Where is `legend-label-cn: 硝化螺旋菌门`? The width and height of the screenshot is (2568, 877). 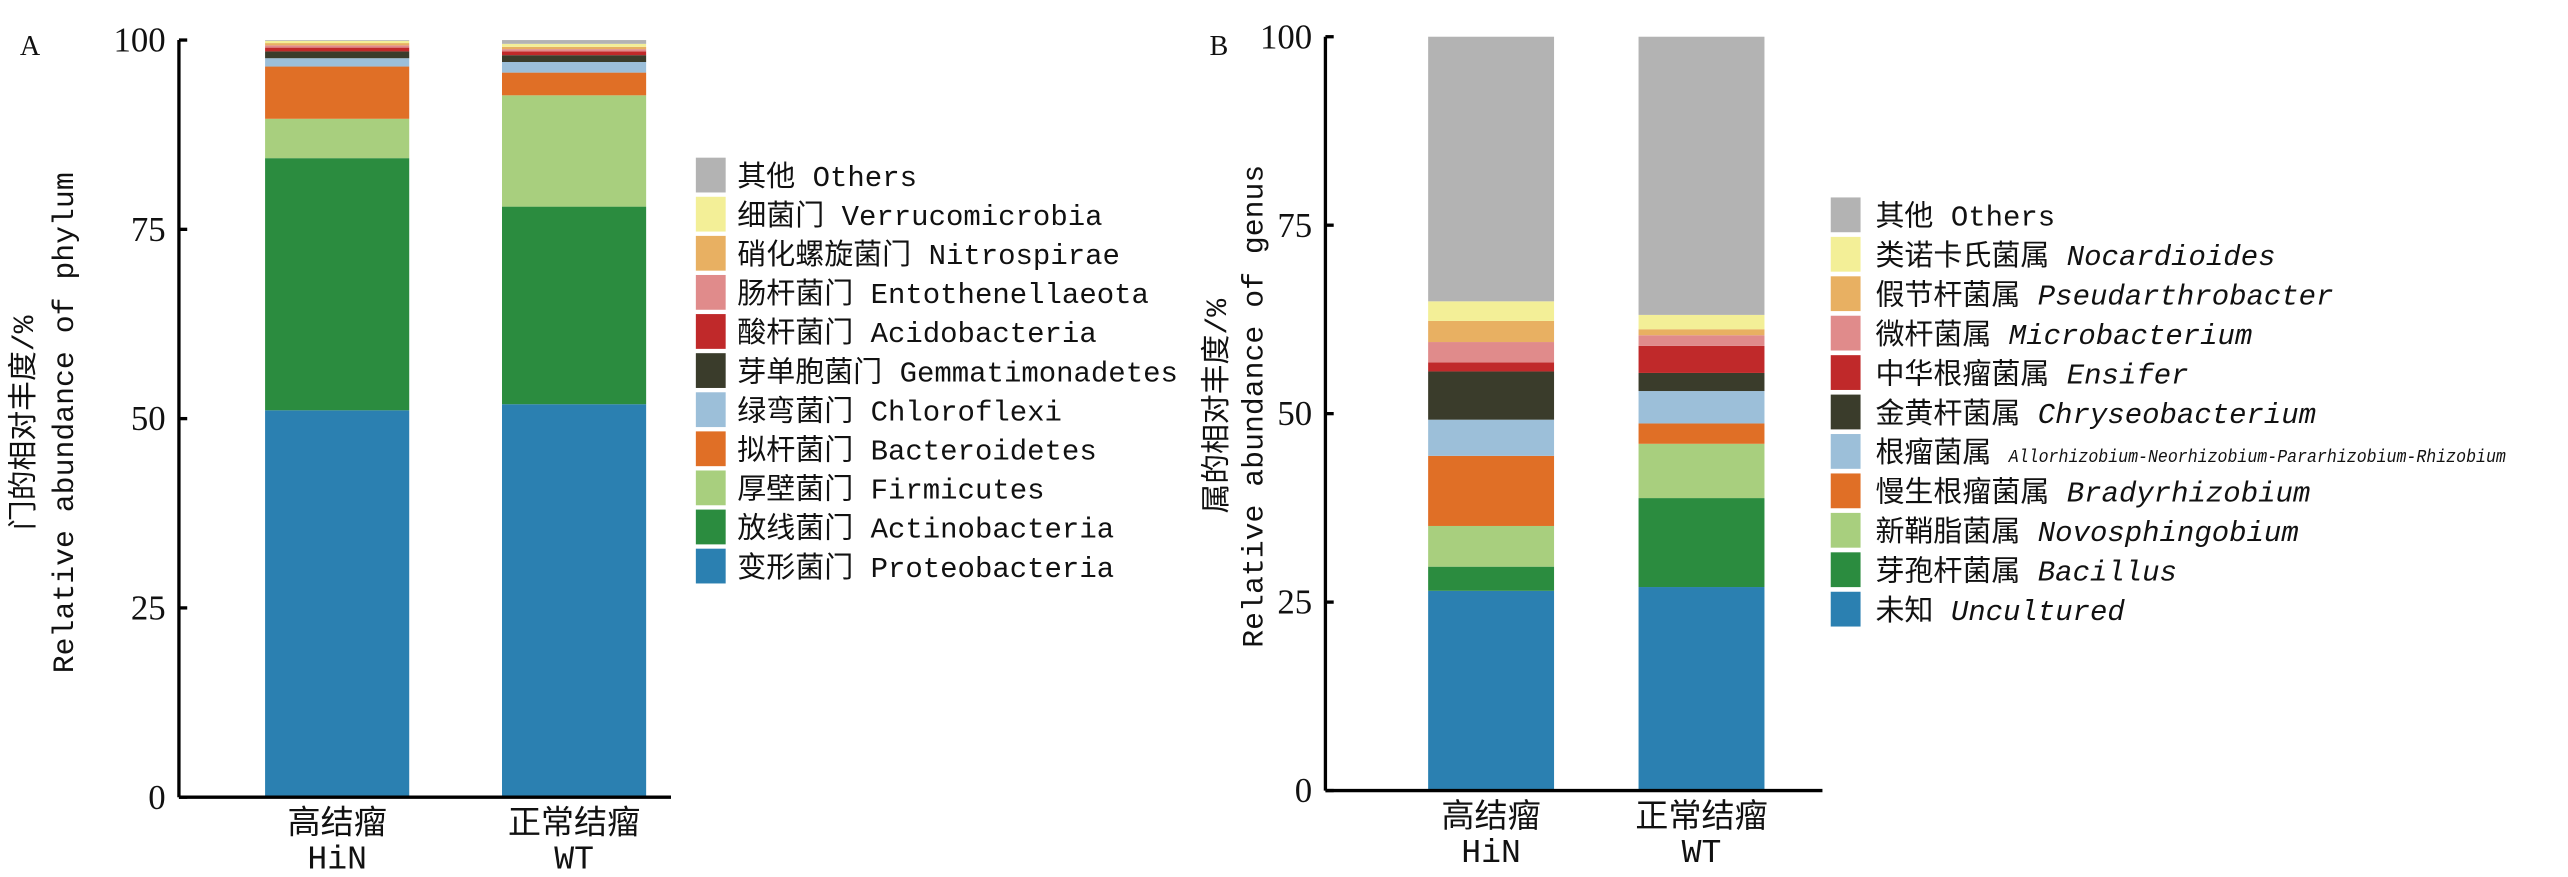 legend-label-cn: 硝化螺旋菌门 is located at coordinates (832, 255).